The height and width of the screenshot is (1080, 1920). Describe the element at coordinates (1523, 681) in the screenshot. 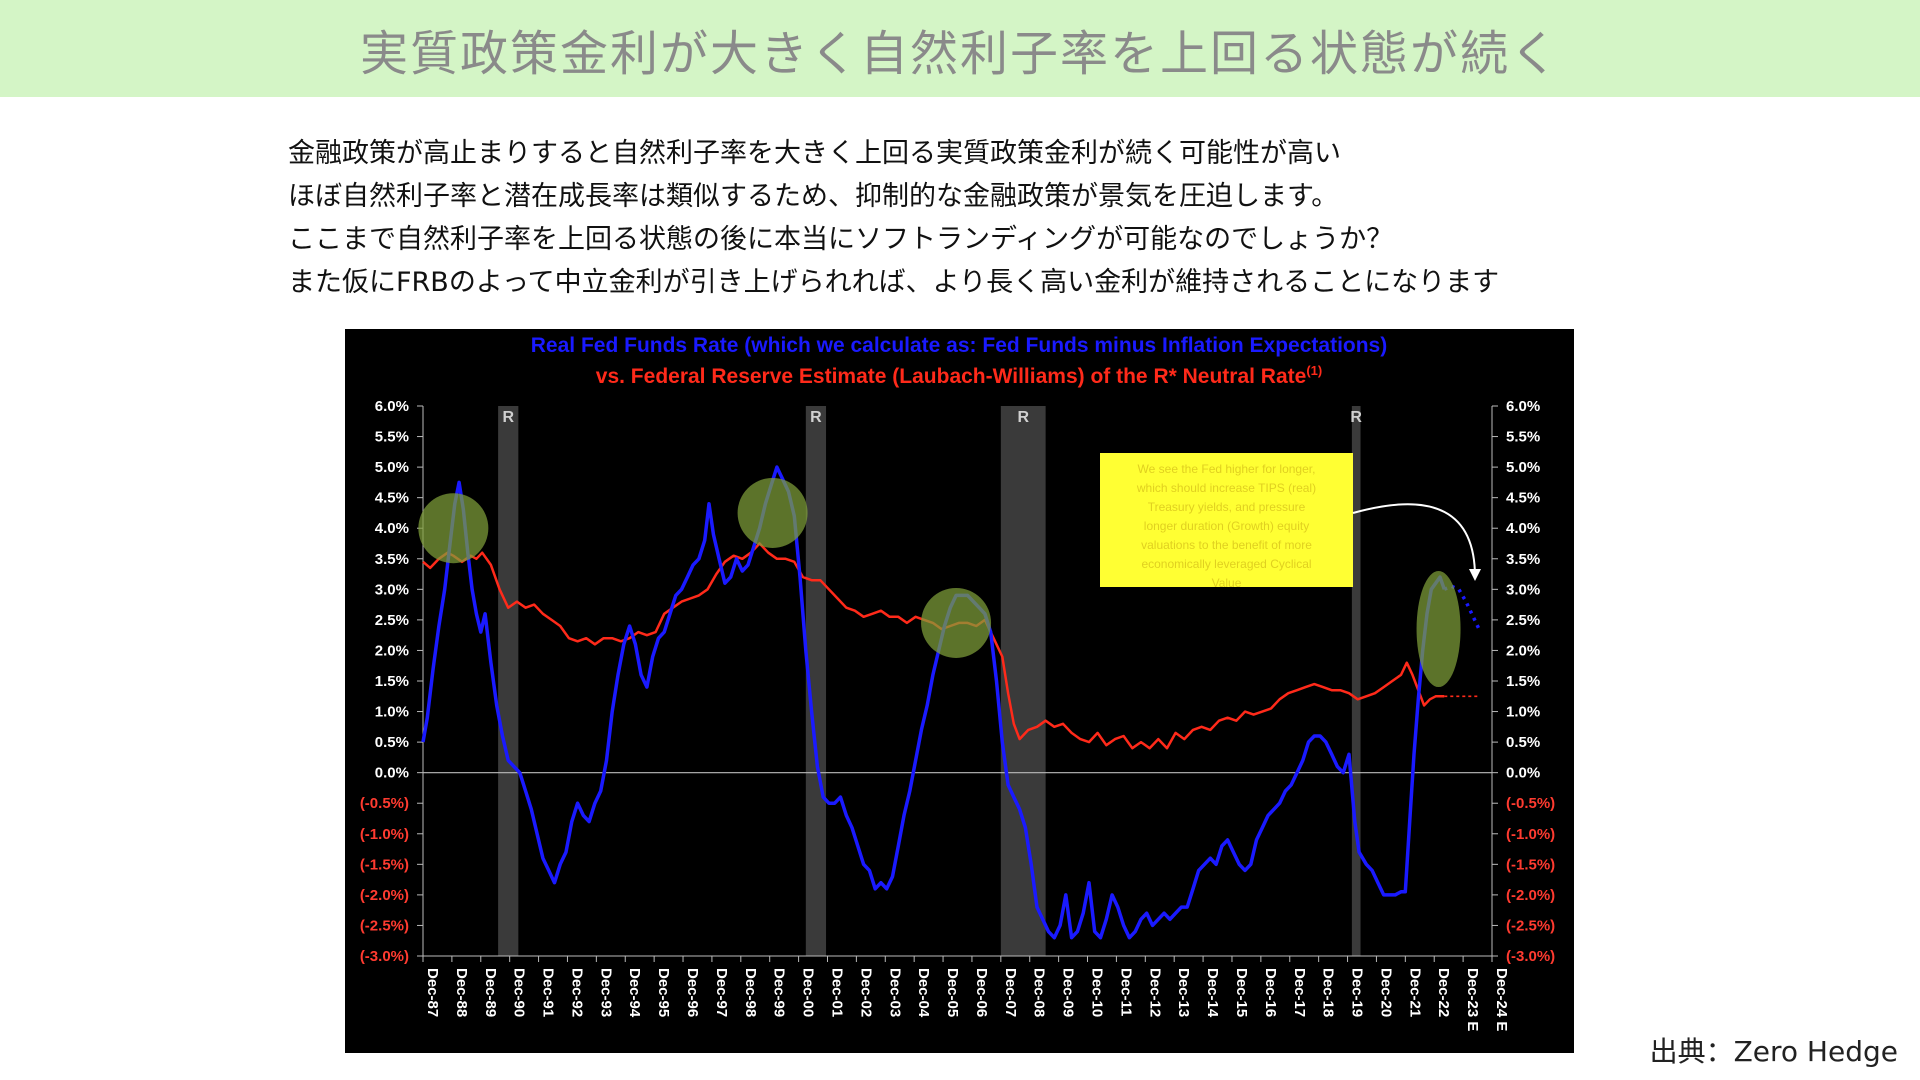

I see `y-tick-right: 1.5%` at that location.